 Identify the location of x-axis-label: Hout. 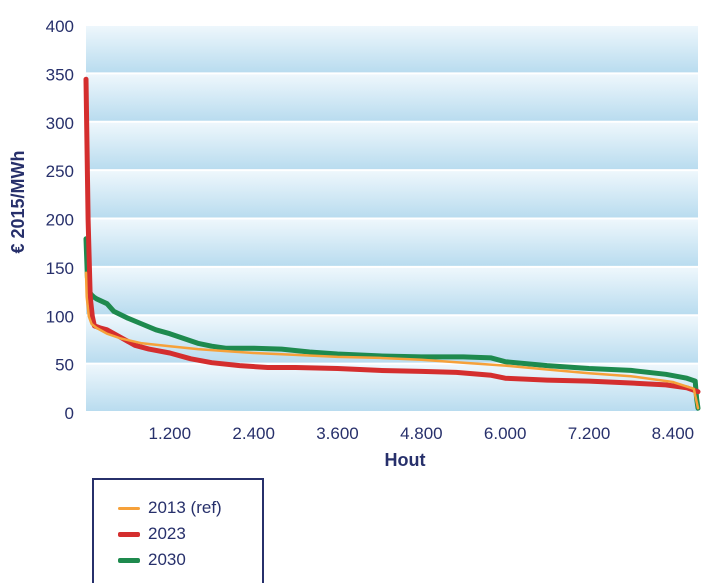
(405, 460).